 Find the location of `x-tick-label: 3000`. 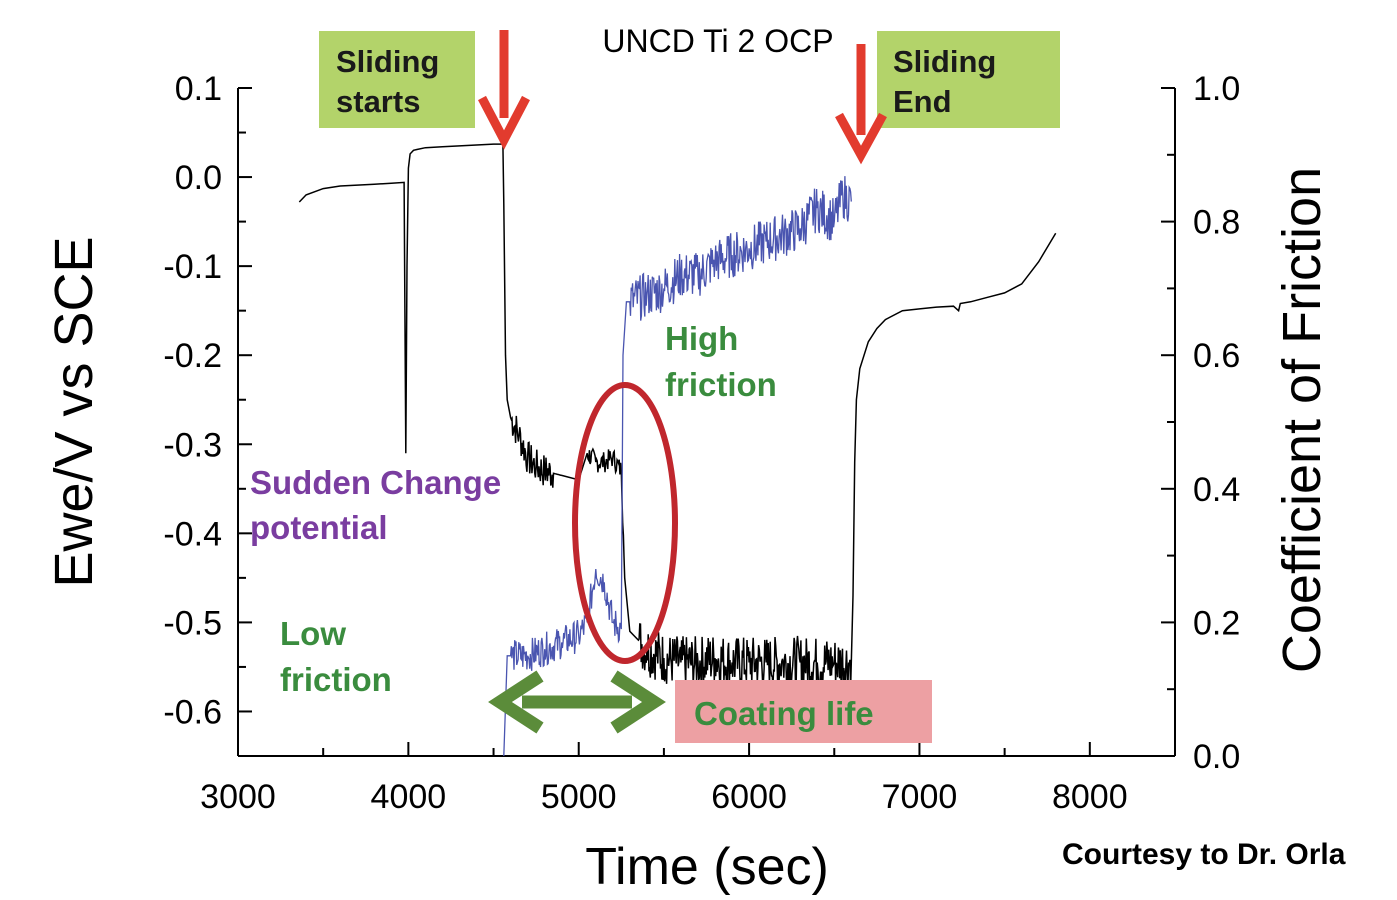

x-tick-label: 3000 is located at coordinates (238, 797).